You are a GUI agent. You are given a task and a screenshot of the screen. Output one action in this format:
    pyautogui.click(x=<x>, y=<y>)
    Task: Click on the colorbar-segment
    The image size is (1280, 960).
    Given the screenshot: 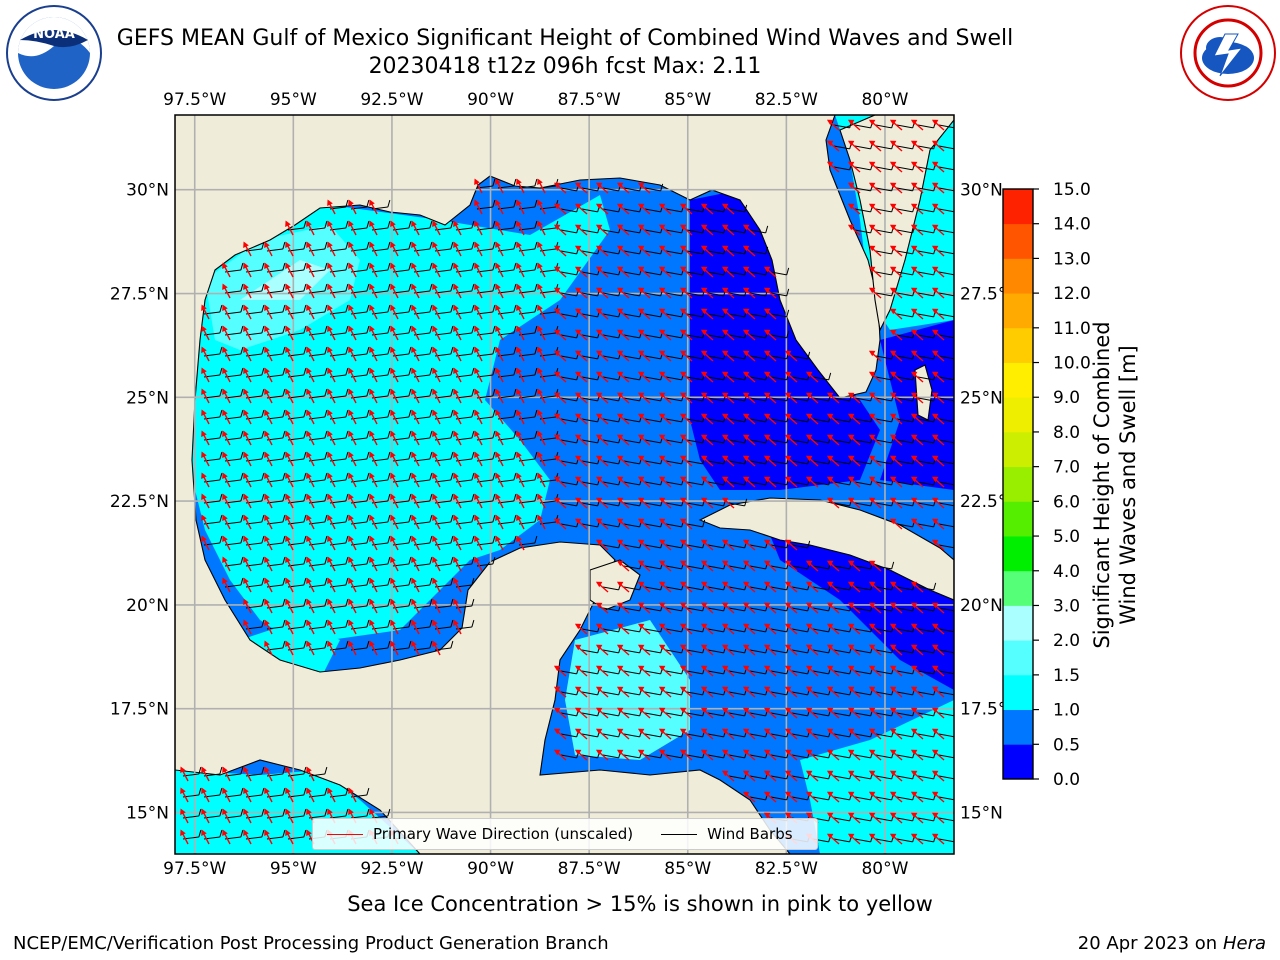 What is the action you would take?
    pyautogui.click(x=1018, y=623)
    